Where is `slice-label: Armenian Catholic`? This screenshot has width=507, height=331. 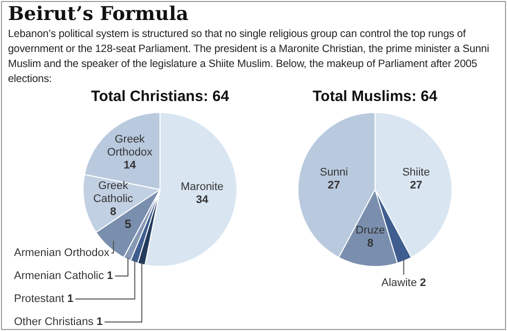
slice-label: Armenian Catholic is located at coordinates (60, 276).